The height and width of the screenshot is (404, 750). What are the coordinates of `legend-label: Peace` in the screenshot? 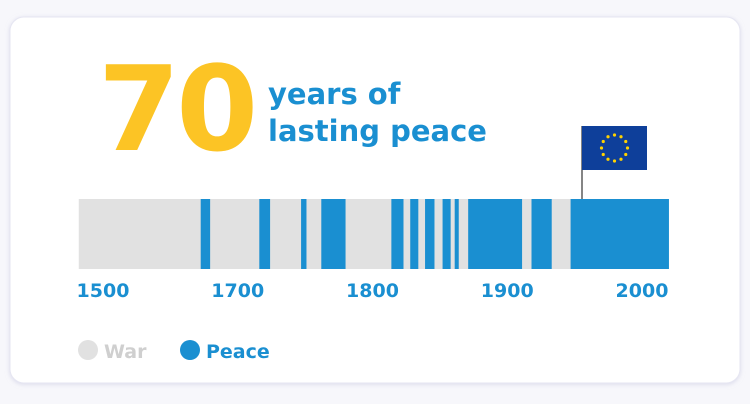 It's located at (238, 352).